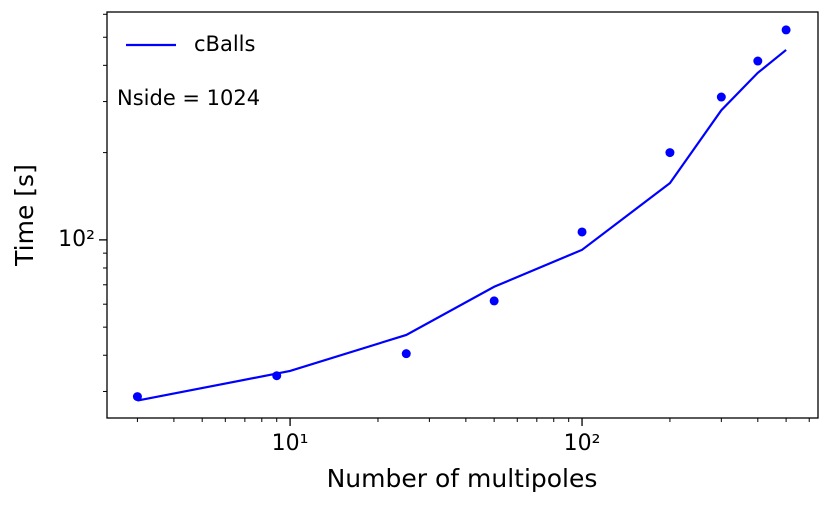  I want to click on x-axis-label: Number of multipoles, so click(462, 478).